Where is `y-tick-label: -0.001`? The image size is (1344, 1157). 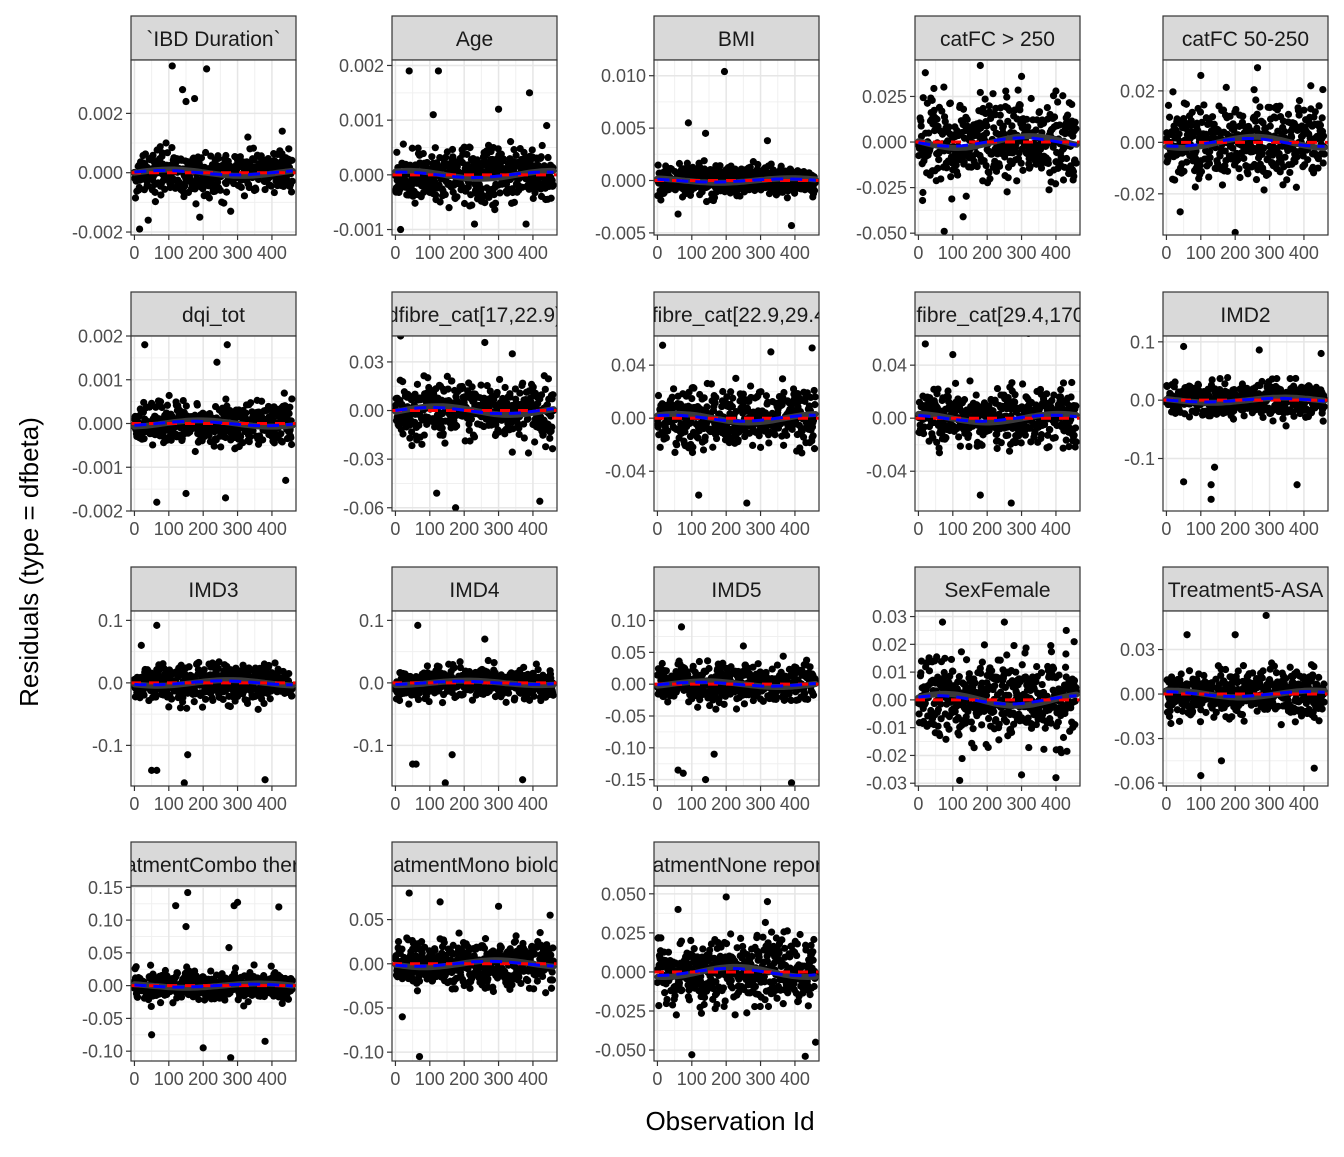 y-tick-label: -0.001 is located at coordinates (358, 230).